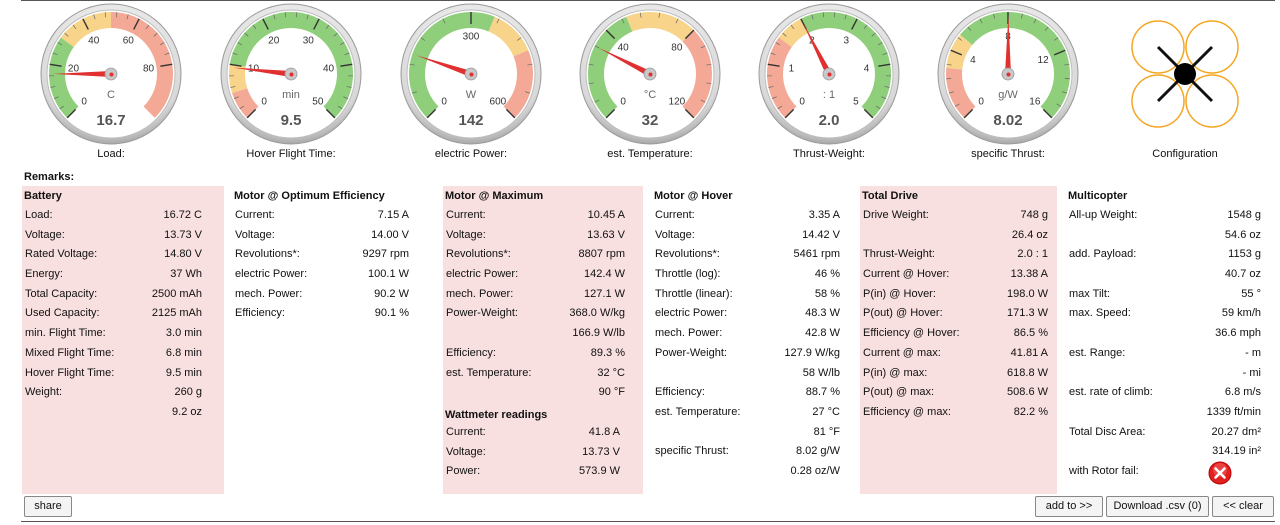  Describe the element at coordinates (123, 275) in the screenshot. I see `battery-row: Energy: 37 Wh` at that location.